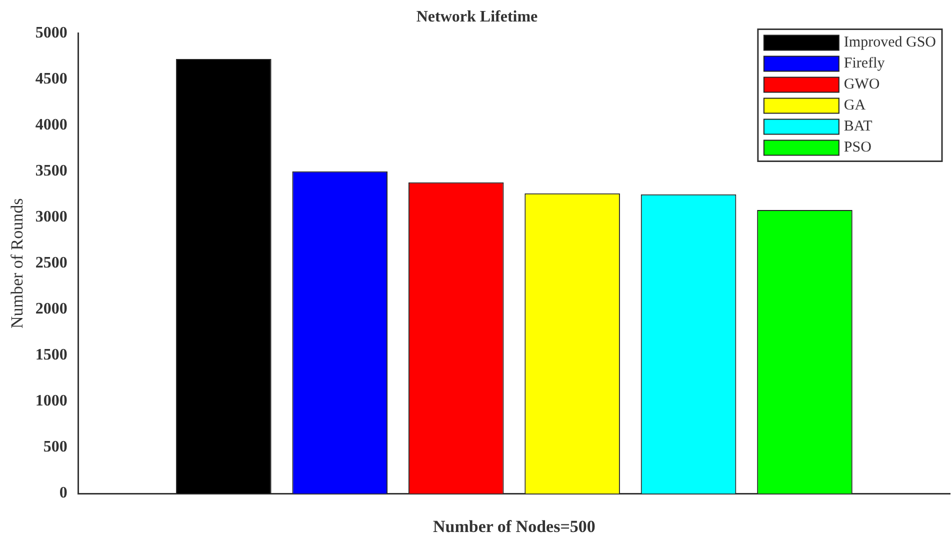 This screenshot has width=952, height=542. Describe the element at coordinates (55, 447) in the screenshot. I see `y-tick-label: 500` at that location.